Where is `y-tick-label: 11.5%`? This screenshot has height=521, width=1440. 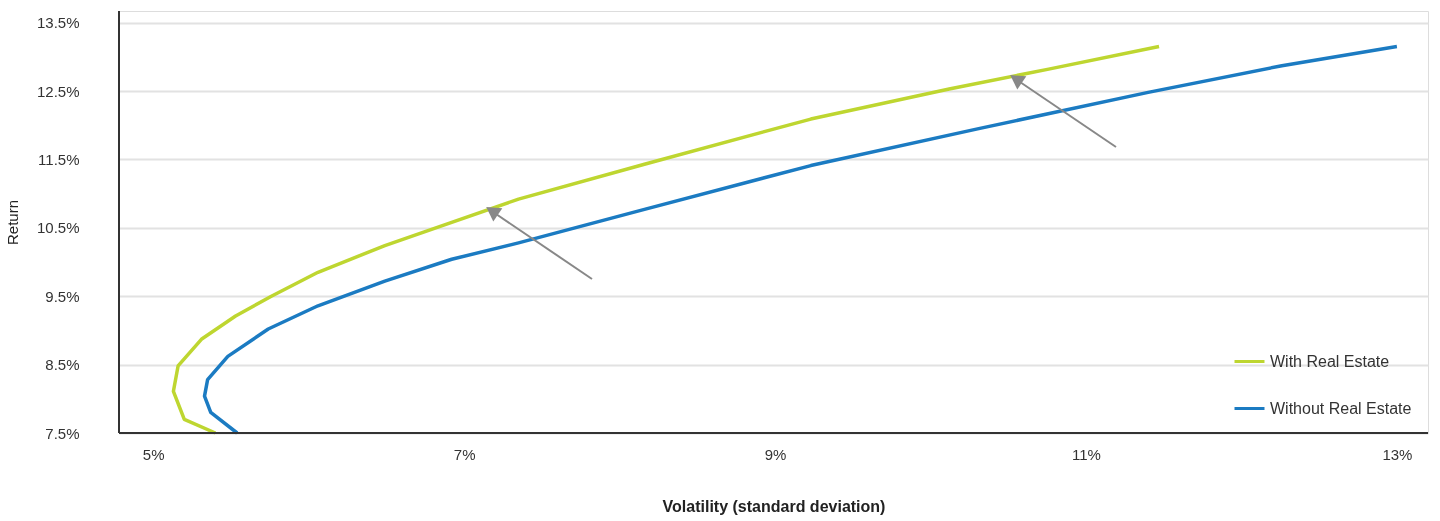
y-tick-label: 11.5% is located at coordinates (59, 159).